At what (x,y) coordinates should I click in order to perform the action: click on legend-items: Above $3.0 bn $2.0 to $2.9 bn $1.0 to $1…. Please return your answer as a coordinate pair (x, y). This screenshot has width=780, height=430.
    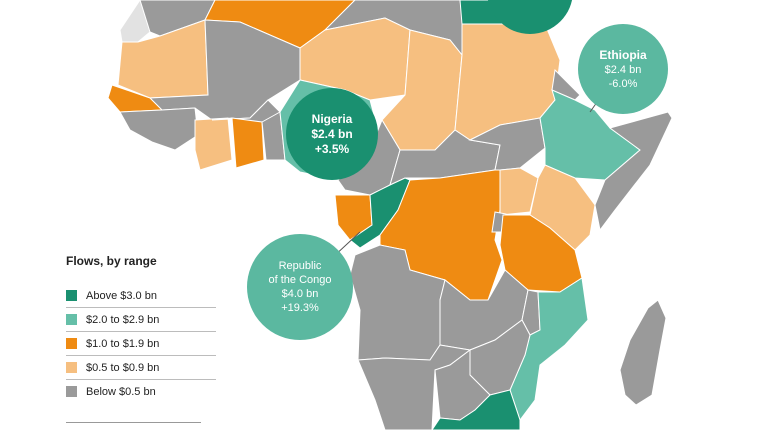
    Looking at the image, I should click on (141, 343).